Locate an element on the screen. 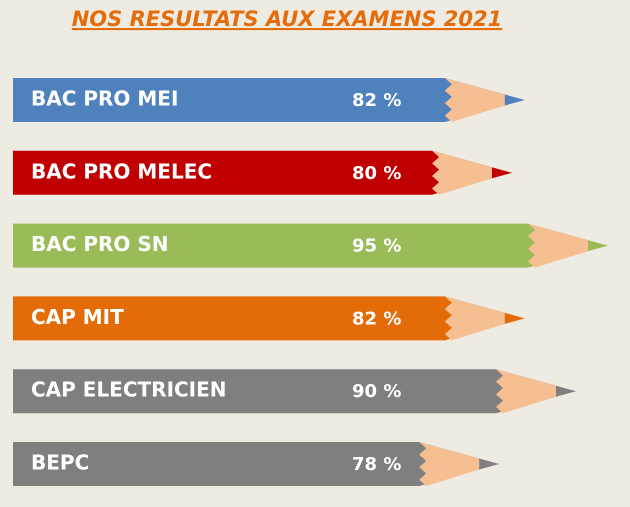 This screenshot has height=507, width=630. value-label: 80 % is located at coordinates (376, 173).